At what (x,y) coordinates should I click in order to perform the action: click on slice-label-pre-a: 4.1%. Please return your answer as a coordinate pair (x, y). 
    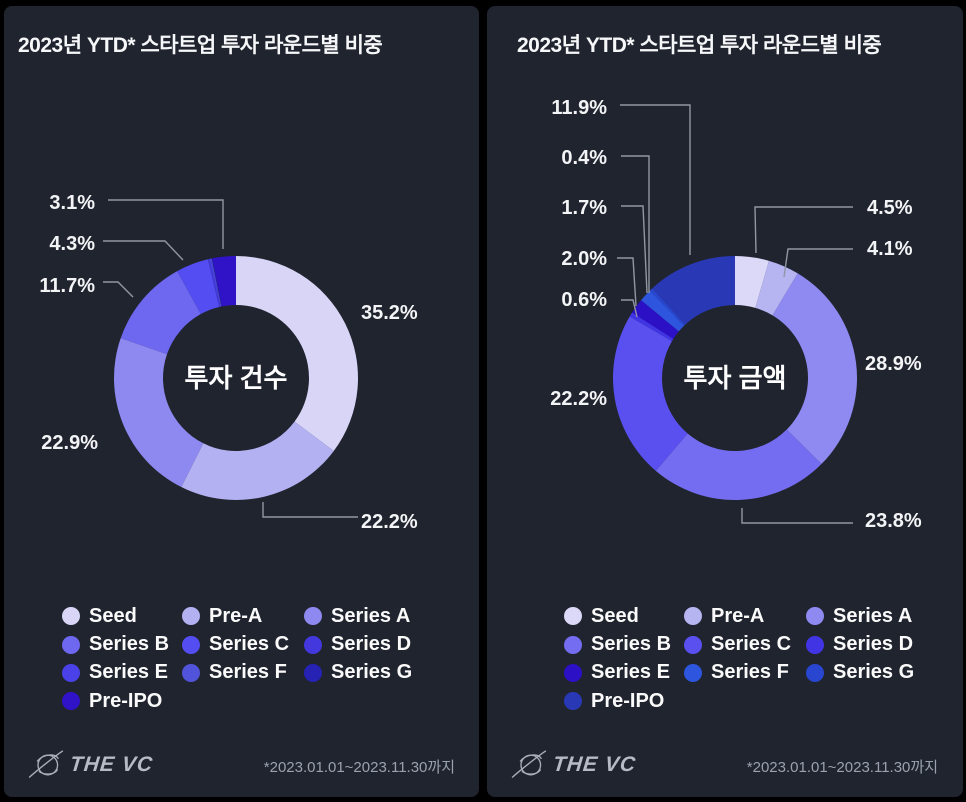
    Looking at the image, I should click on (890, 249).